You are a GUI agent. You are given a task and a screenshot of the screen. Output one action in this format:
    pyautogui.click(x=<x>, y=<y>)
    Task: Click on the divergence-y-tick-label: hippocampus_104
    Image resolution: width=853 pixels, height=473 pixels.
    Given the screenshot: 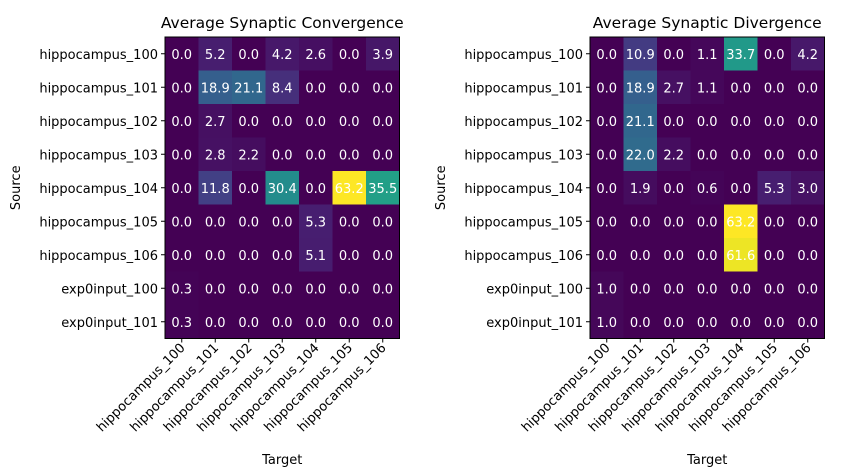 What is the action you would take?
    pyautogui.click(x=523, y=189)
    